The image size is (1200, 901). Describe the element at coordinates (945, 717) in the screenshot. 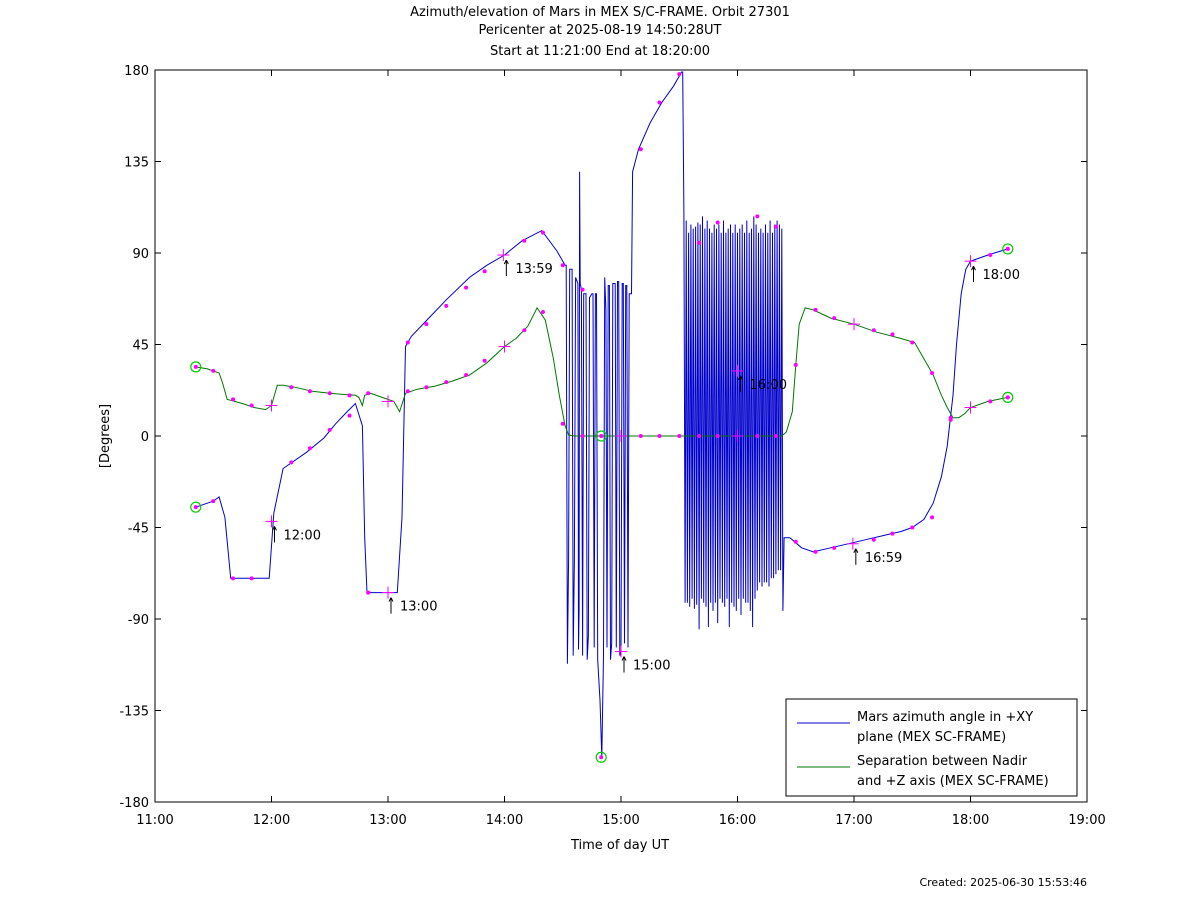

I see `legend-label-azimuth-line1: Mars azimuth angle in +XY` at that location.